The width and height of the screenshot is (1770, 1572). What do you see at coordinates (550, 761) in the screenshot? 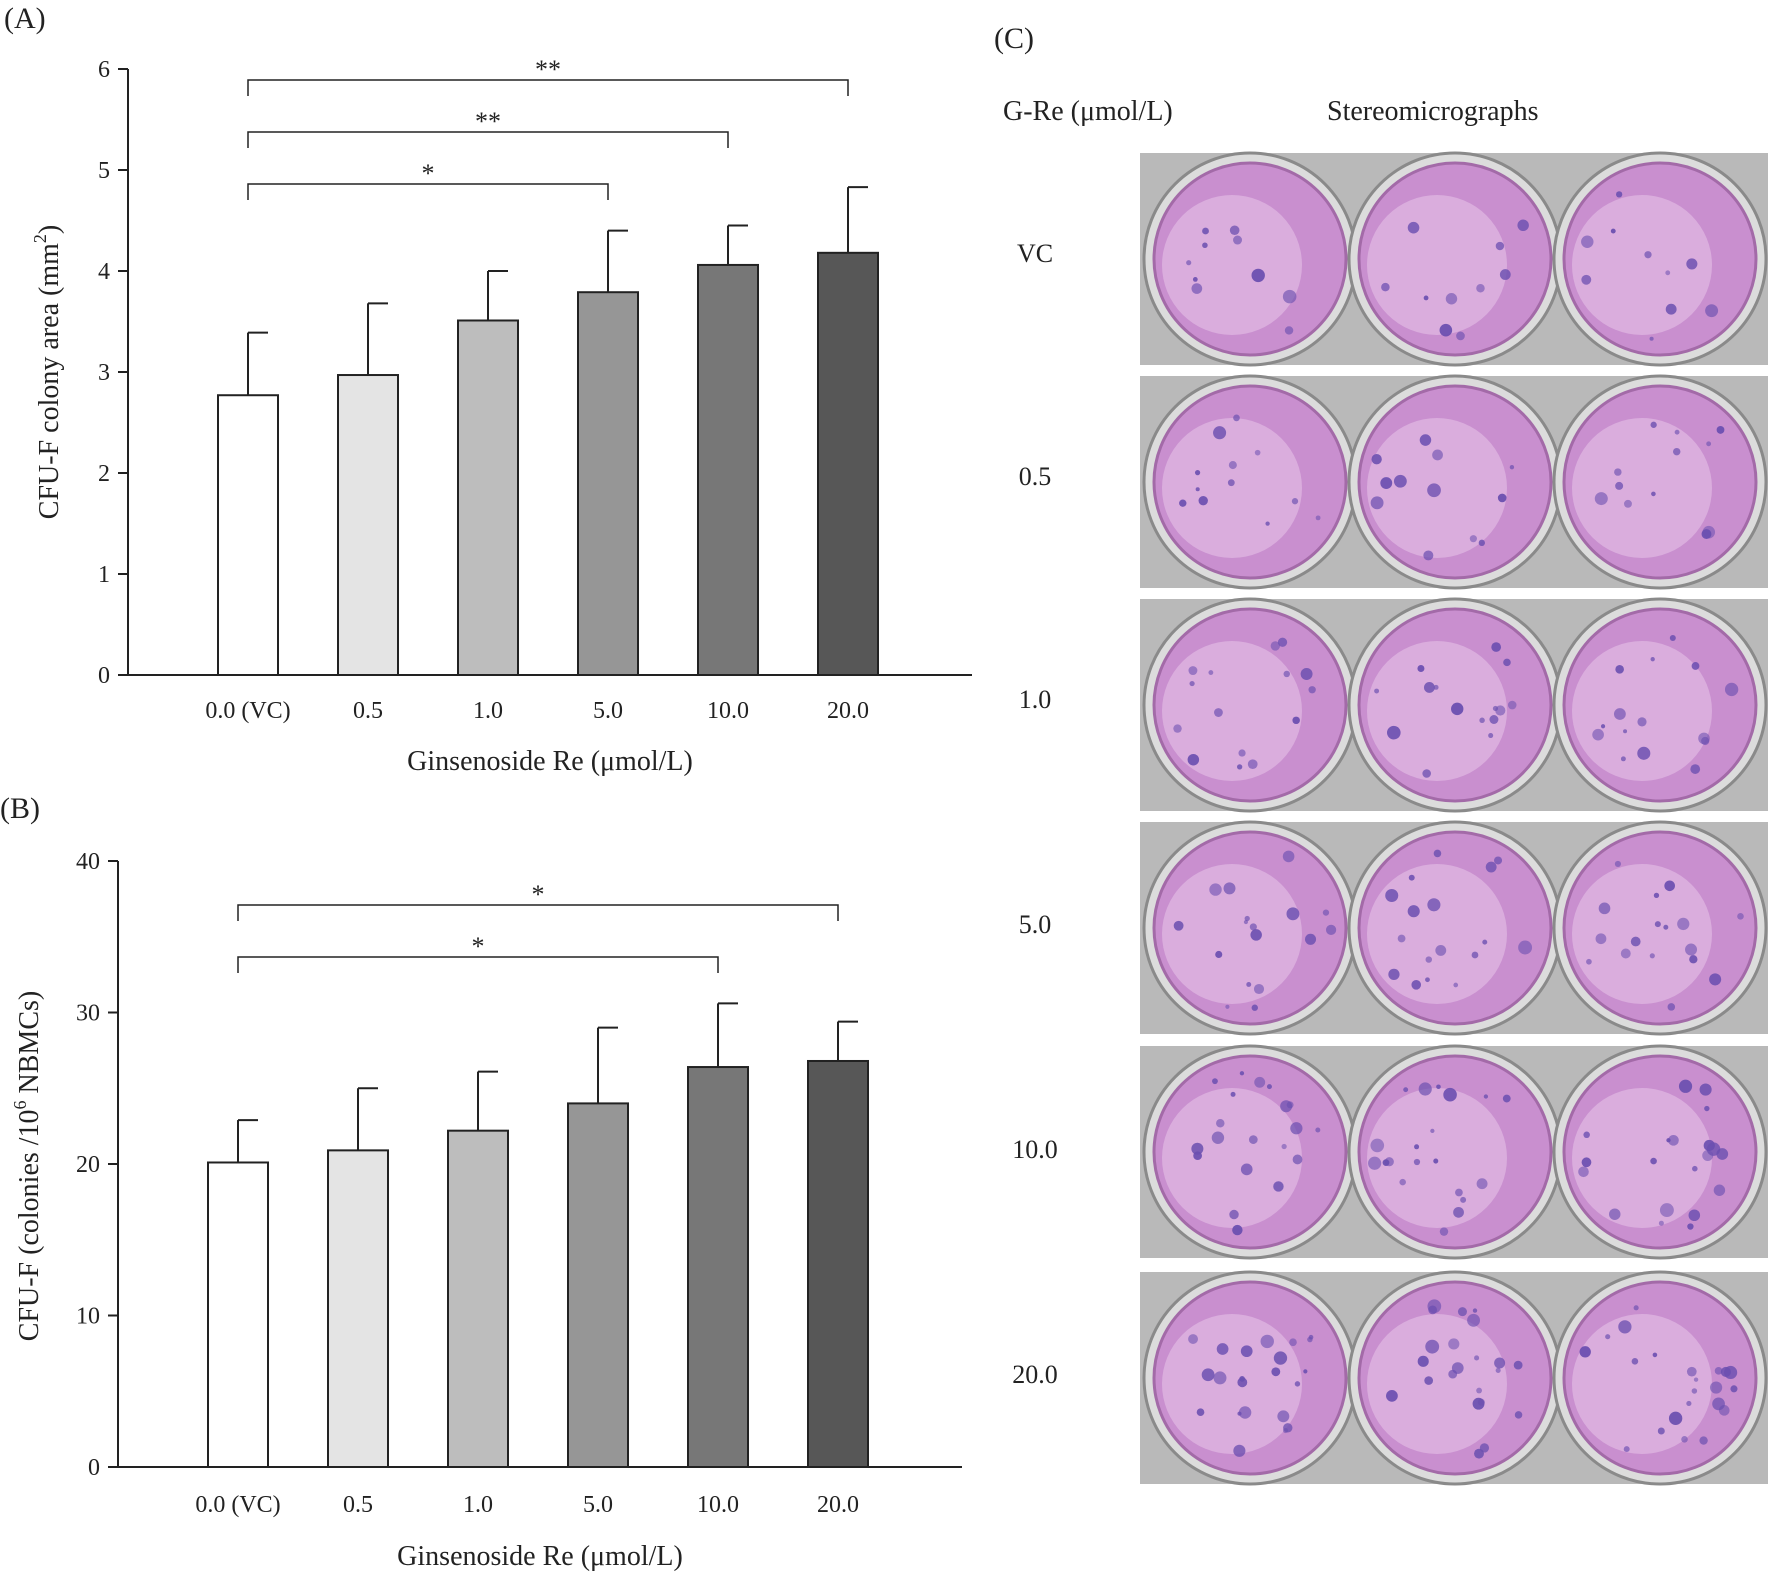
I see `x-axis-label-a: Ginsenoside Re (μmol/L)` at bounding box center [550, 761].